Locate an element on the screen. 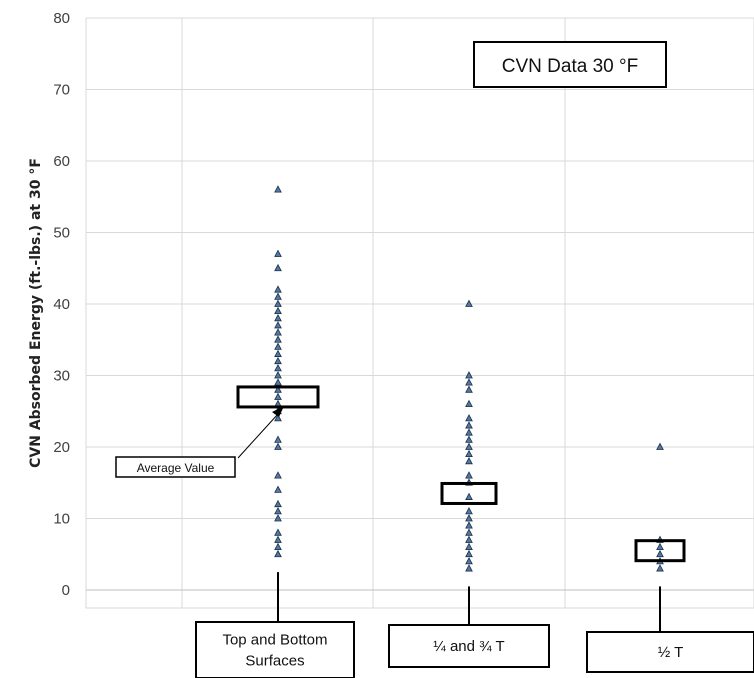 Image resolution: width=754 pixels, height=678 pixels. average-value-callout: Average Value is located at coordinates (176, 468).